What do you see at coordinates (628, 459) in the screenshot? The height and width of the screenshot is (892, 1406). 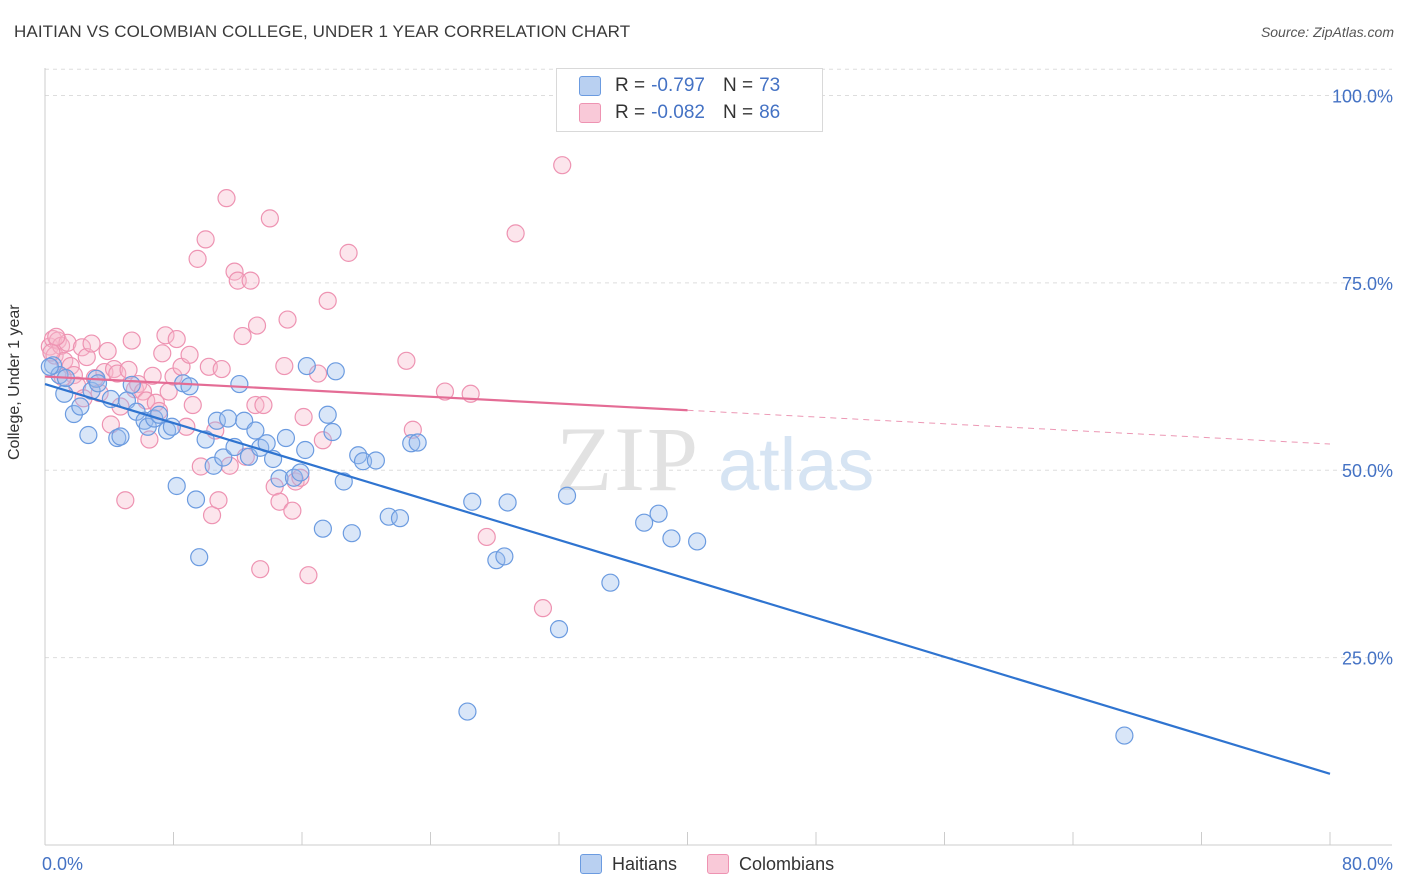 I see `watermark-zip: ZIP` at bounding box center [628, 459].